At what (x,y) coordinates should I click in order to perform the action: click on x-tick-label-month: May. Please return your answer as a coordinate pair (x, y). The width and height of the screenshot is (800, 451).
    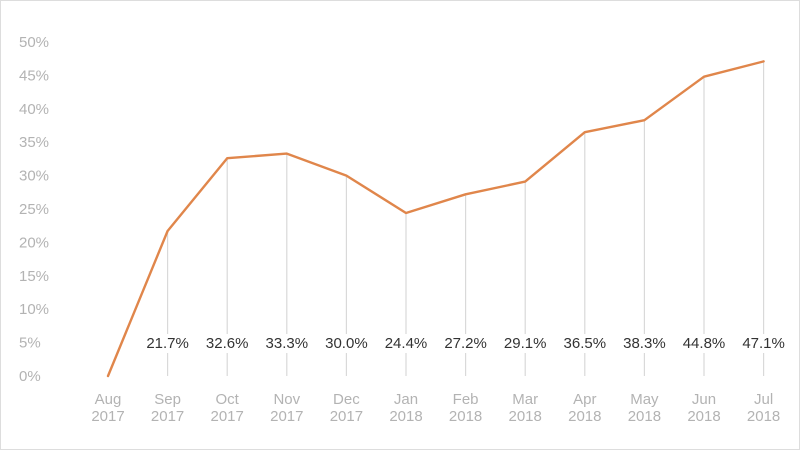
    Looking at the image, I should click on (644, 399).